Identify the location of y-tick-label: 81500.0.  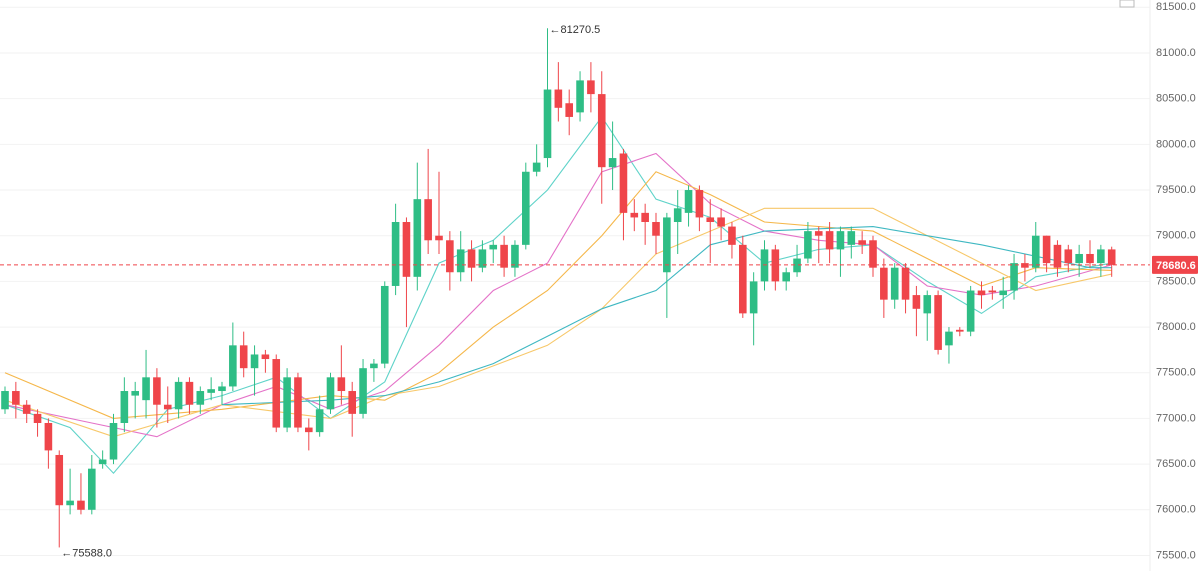
(1176, 7).